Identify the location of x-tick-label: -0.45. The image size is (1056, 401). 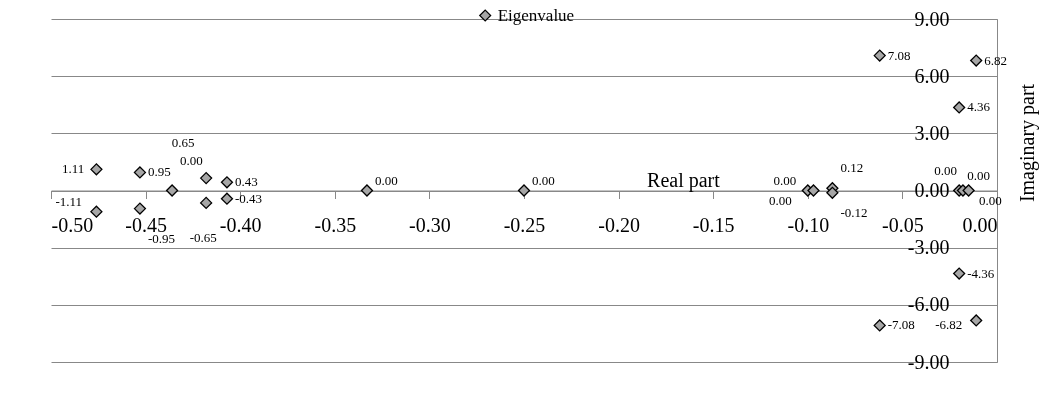
(146, 225).